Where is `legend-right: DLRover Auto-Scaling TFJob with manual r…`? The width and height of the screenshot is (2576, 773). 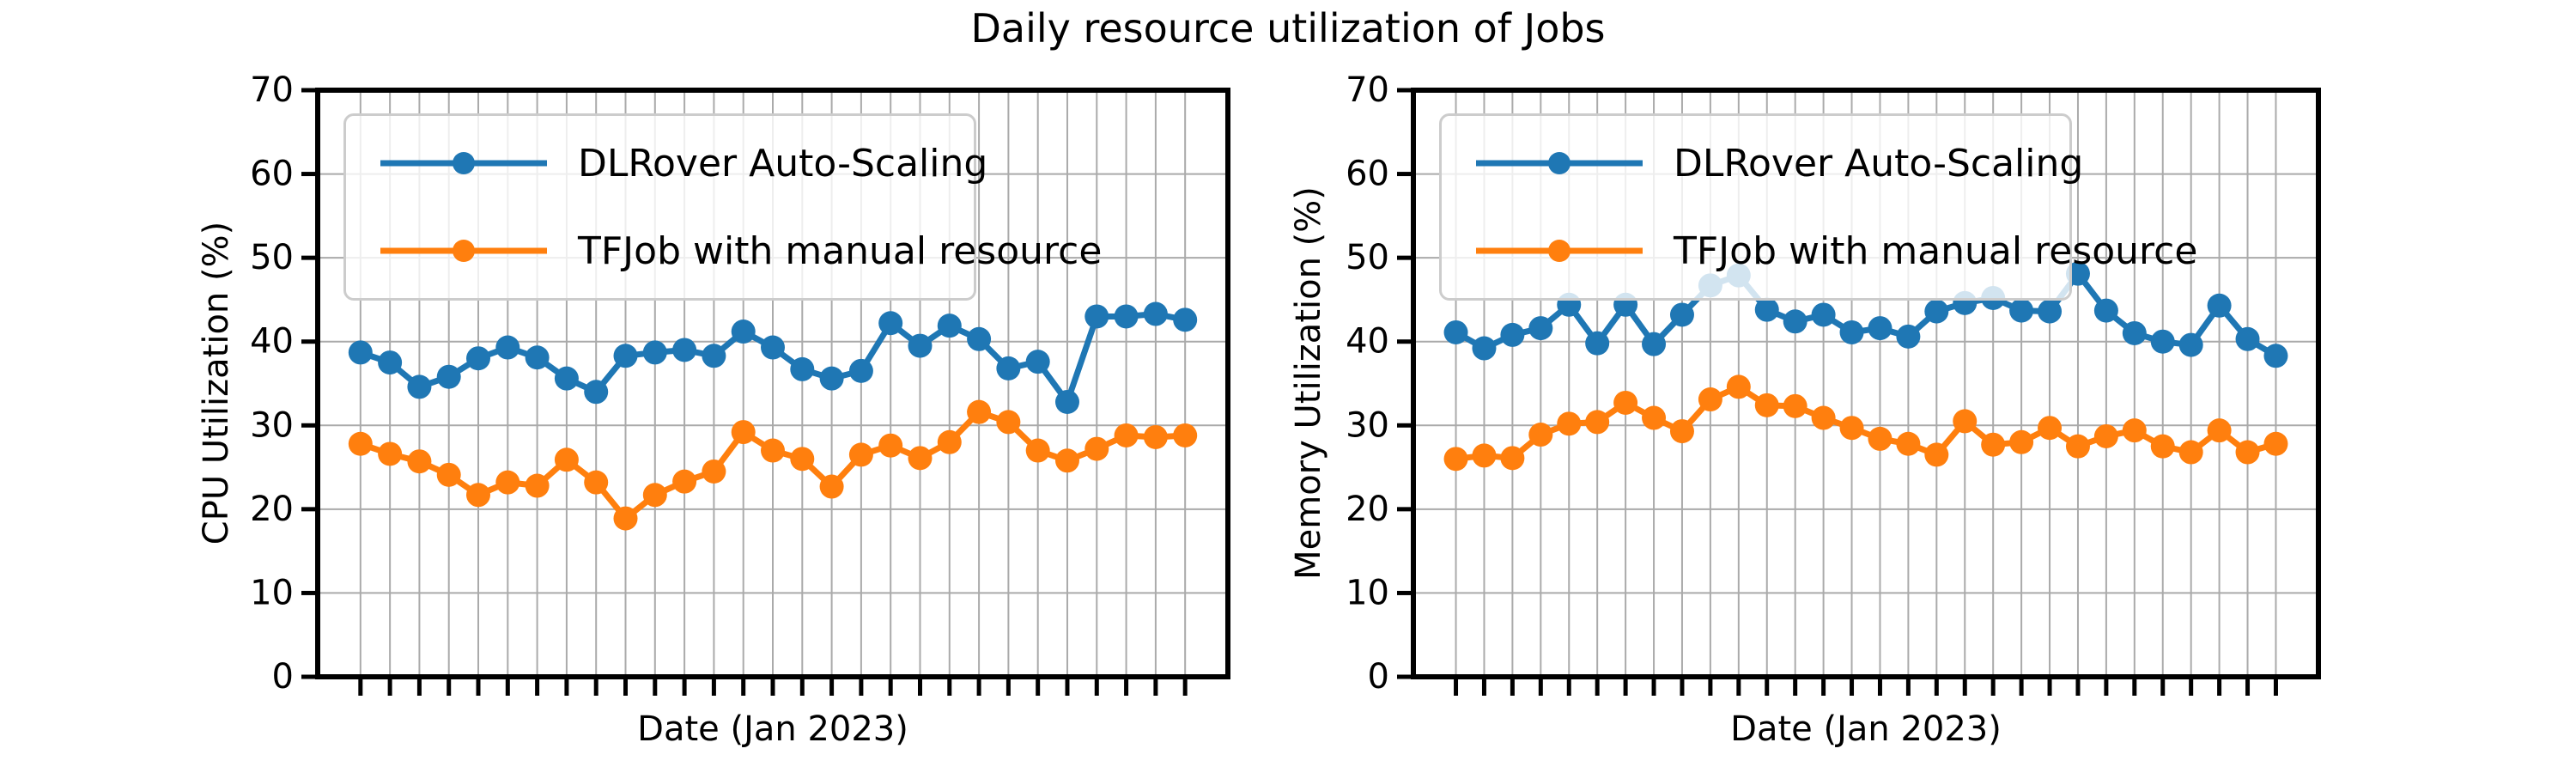 legend-right: DLRover Auto-Scaling TFJob with manual r… is located at coordinates (1818, 207).